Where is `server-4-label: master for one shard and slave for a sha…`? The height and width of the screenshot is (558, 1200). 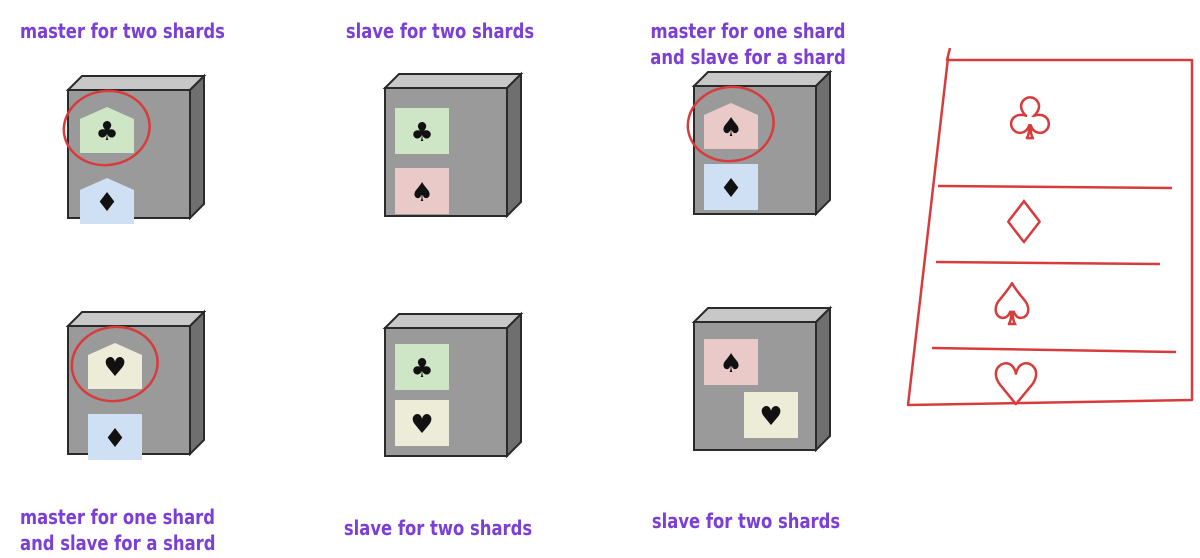 server-4-label: master for one shard and slave for a sha… is located at coordinates (117, 530).